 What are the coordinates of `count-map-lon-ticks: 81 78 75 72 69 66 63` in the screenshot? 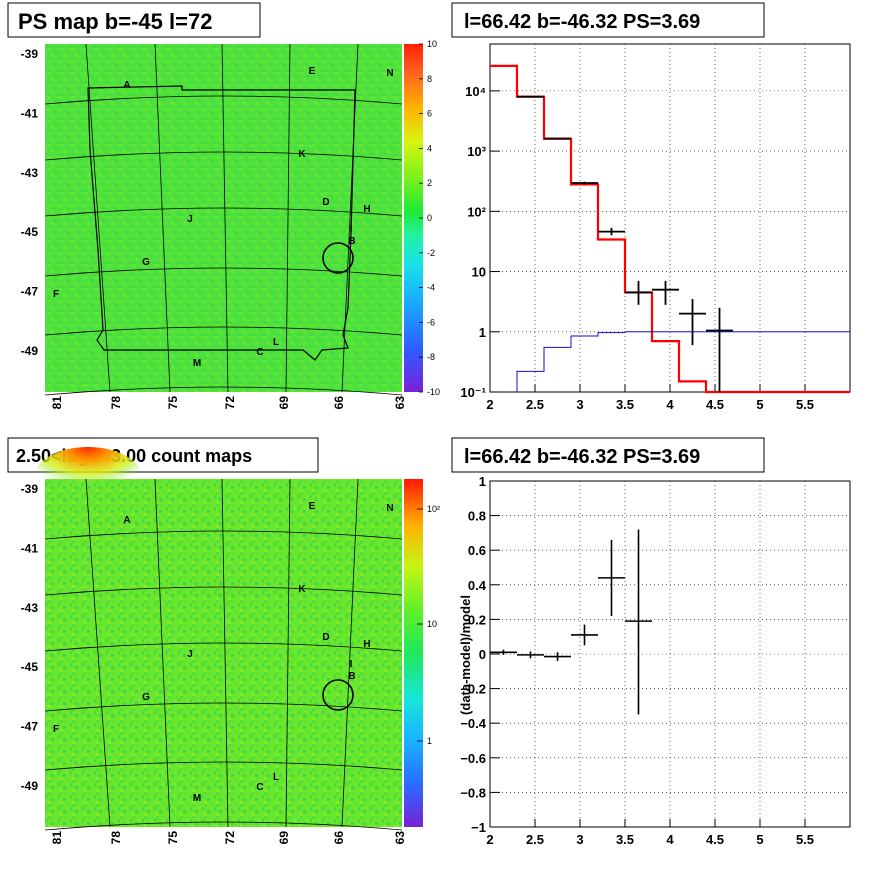 It's located at (228, 838).